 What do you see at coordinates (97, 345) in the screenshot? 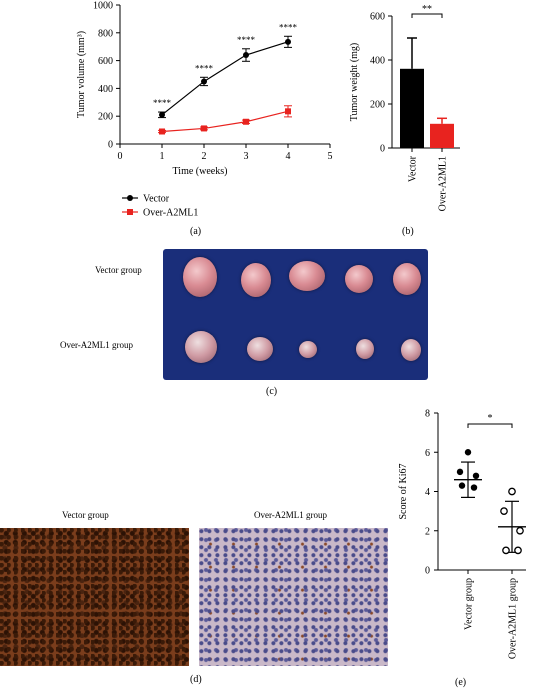
I see `photo-row2-label: Over-A2ML1 group` at bounding box center [97, 345].